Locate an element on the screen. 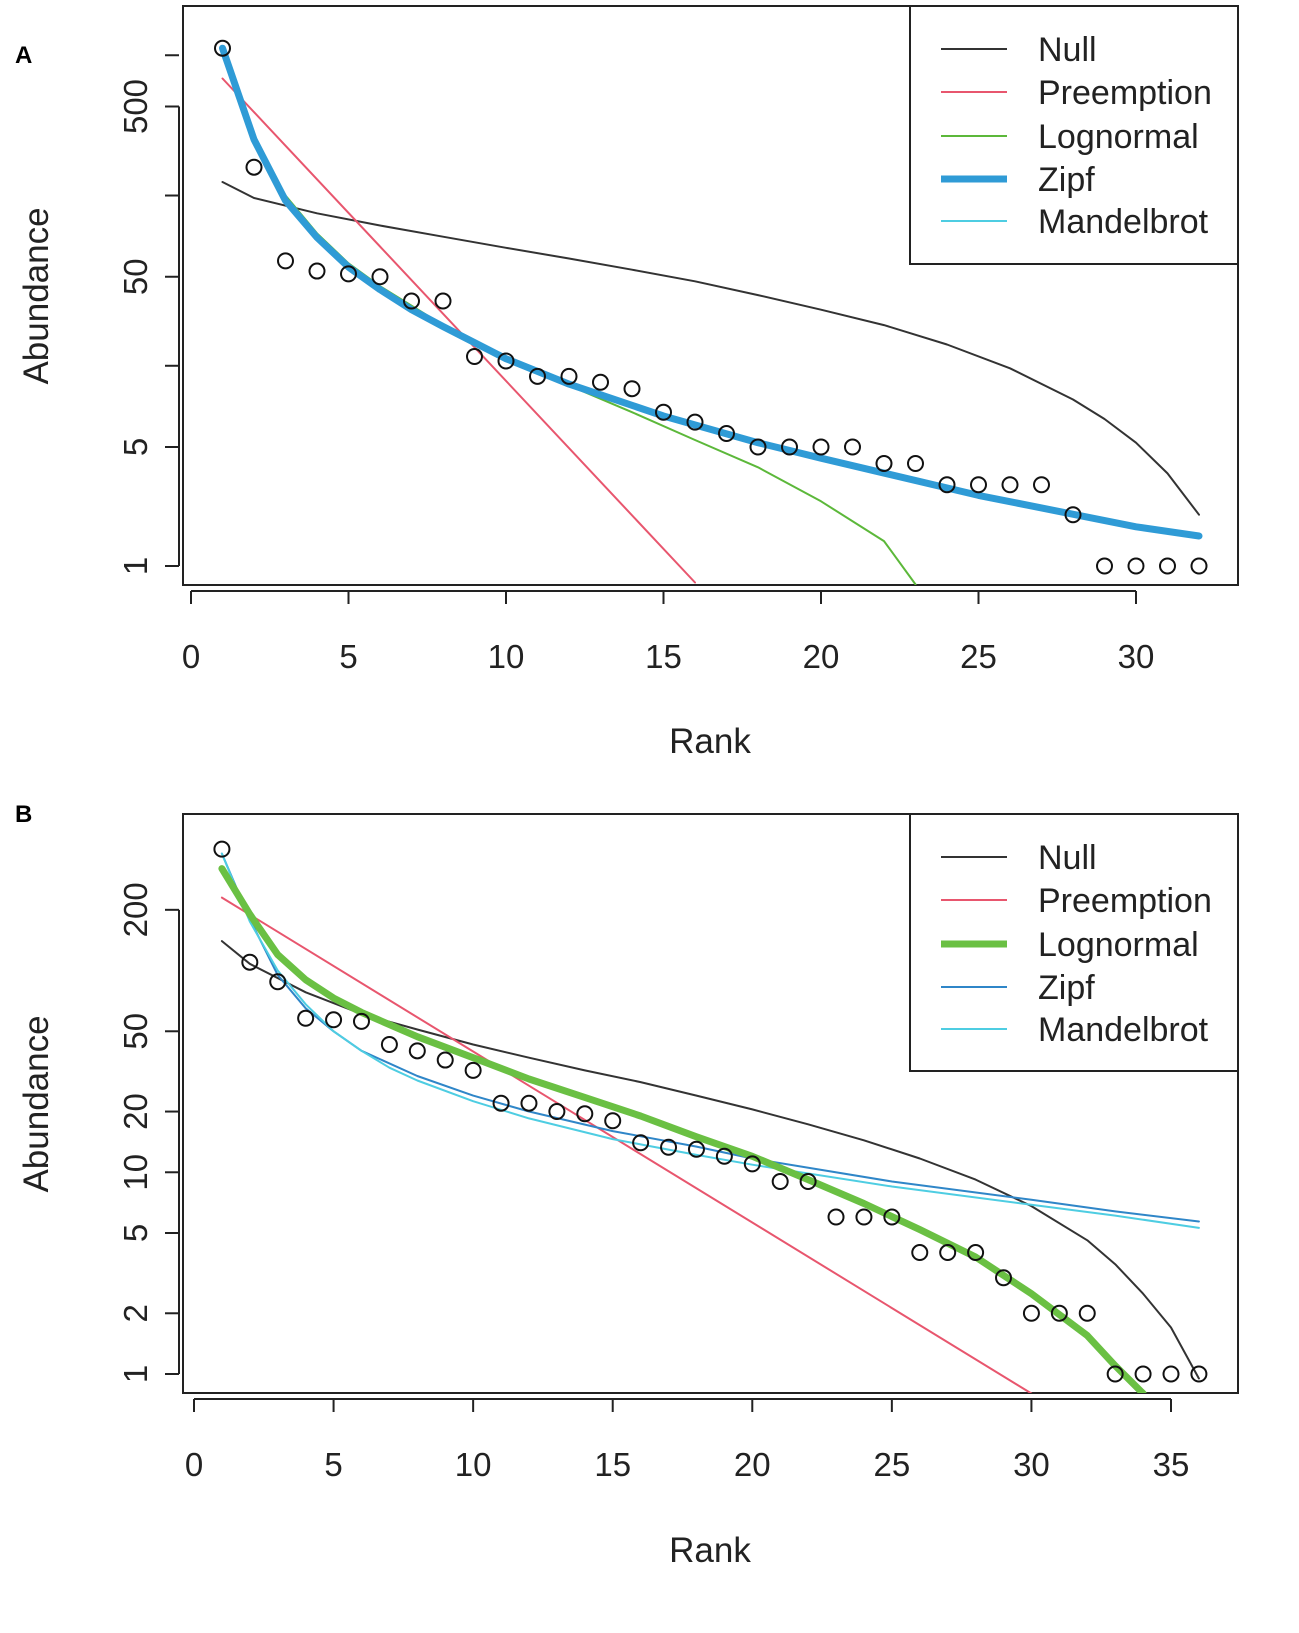 This screenshot has width=1299, height=1633. legend-label: Preemption is located at coordinates (1125, 901).